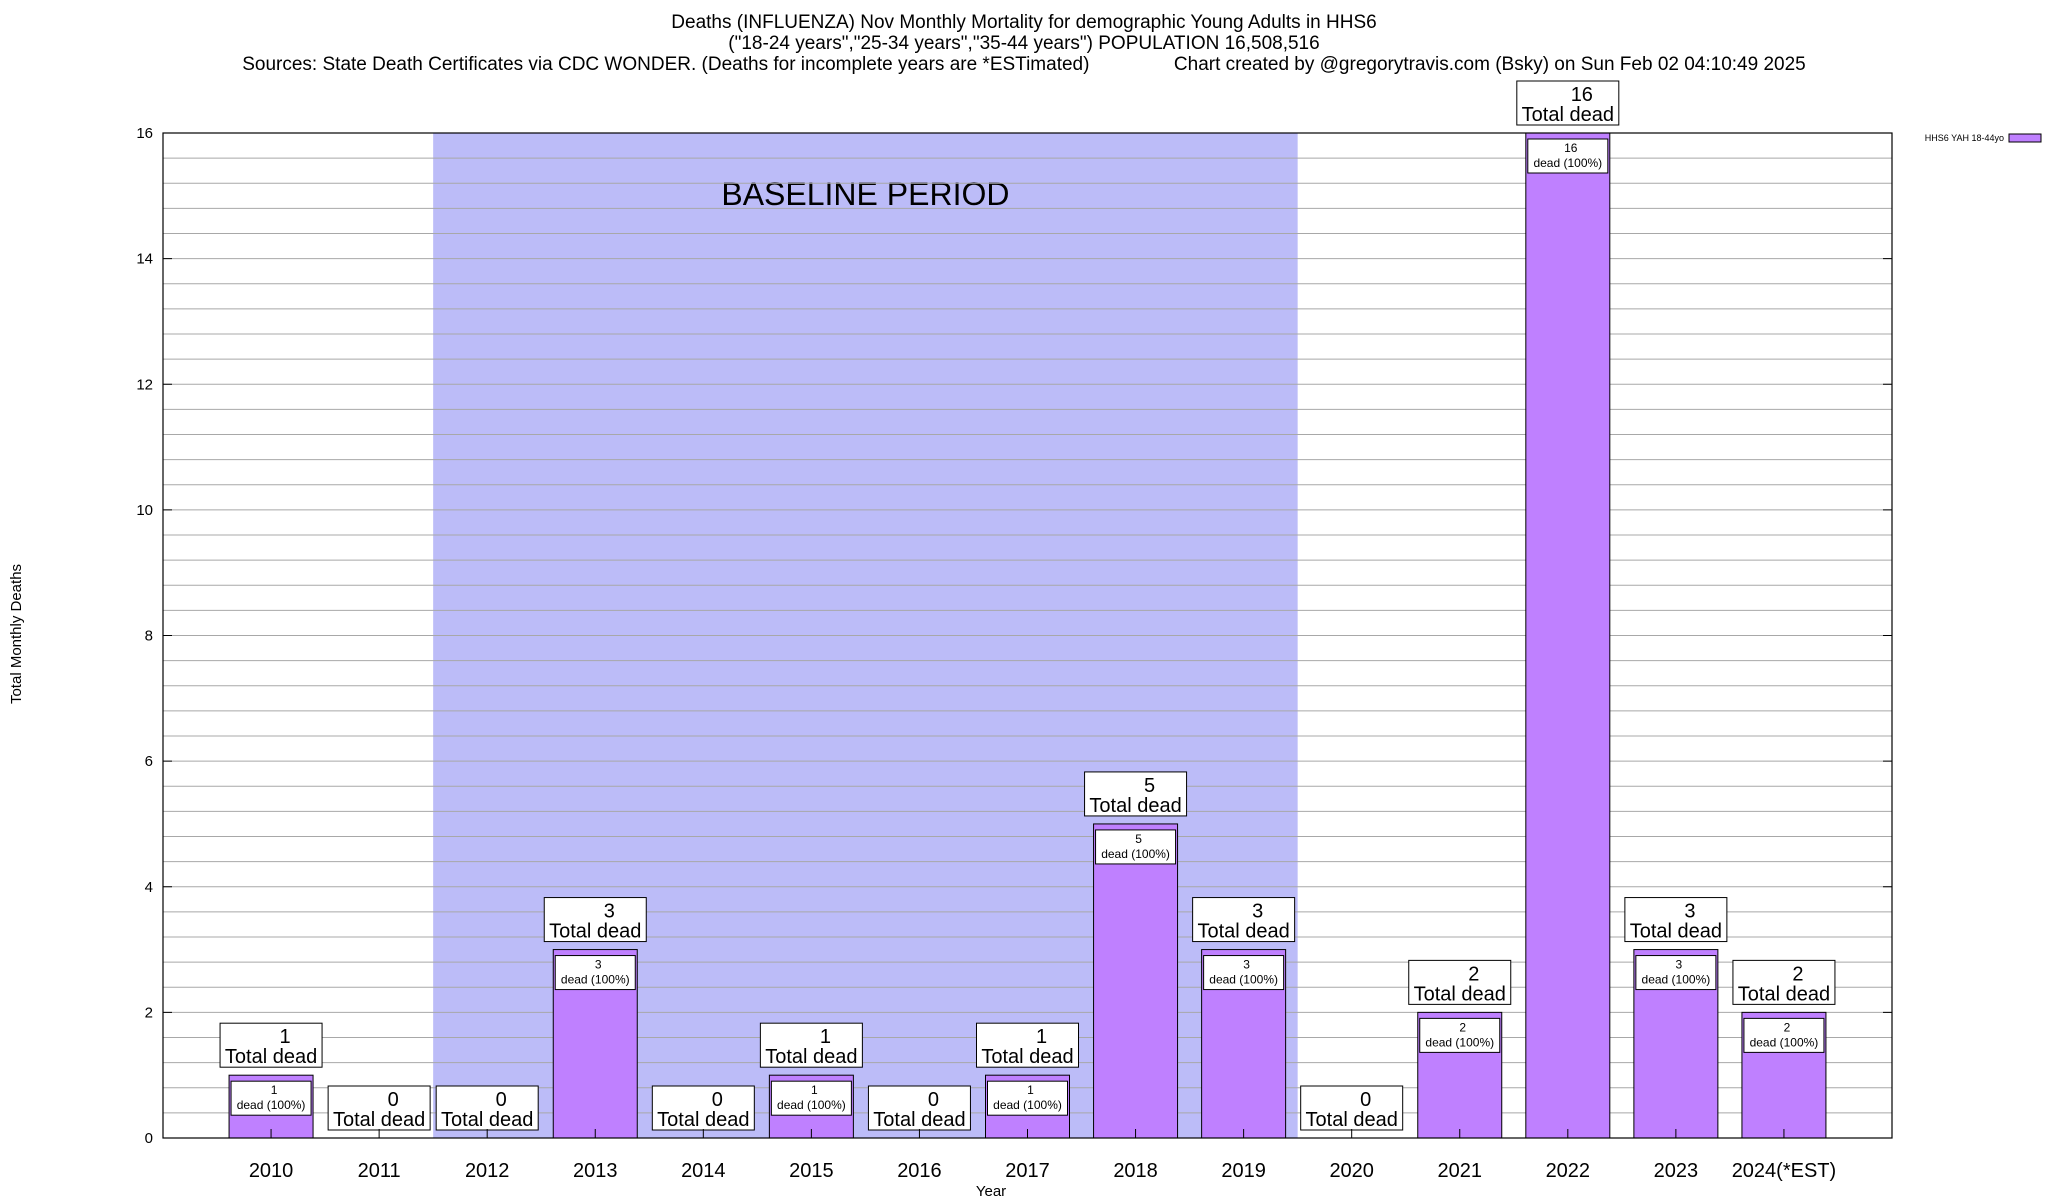  What do you see at coordinates (144, 384) in the screenshot?
I see `y-tick-label: 12` at bounding box center [144, 384].